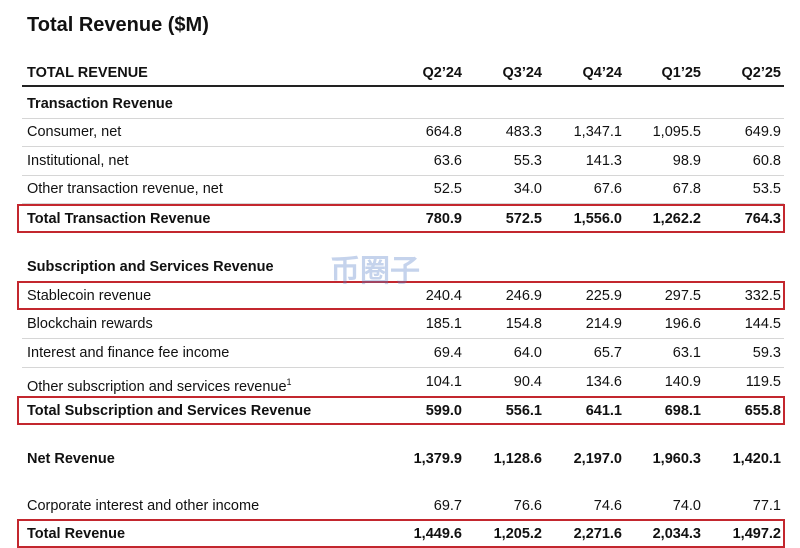  What do you see at coordinates (686, 353) in the screenshot?
I see `cell-value: 63.1` at bounding box center [686, 353].